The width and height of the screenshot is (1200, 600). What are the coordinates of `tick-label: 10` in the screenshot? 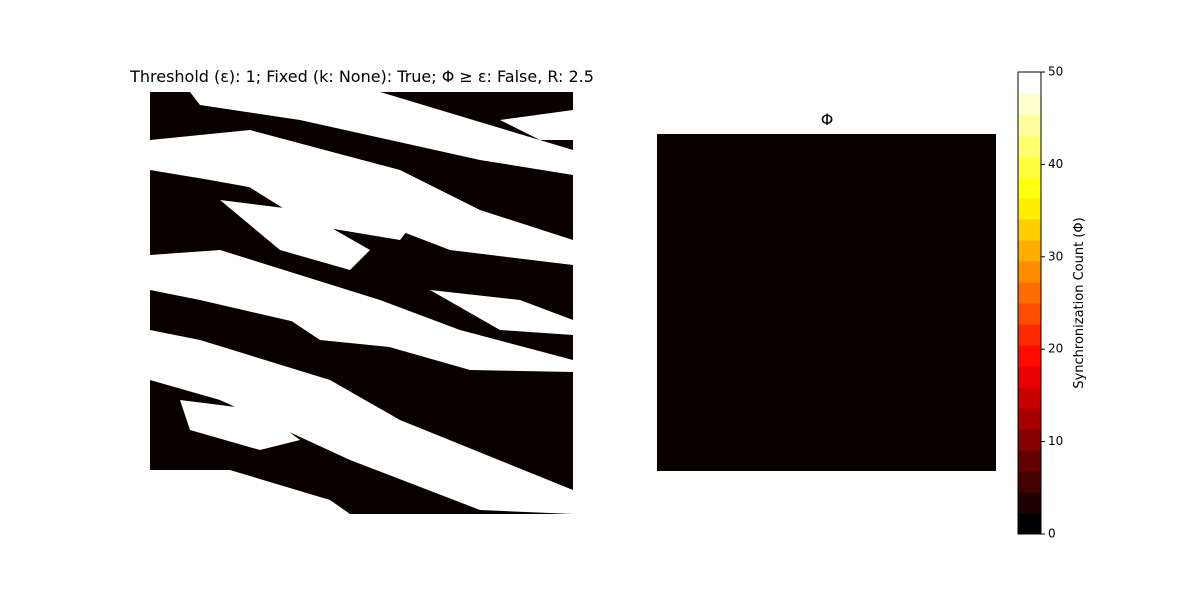 It's located at (1055, 441).